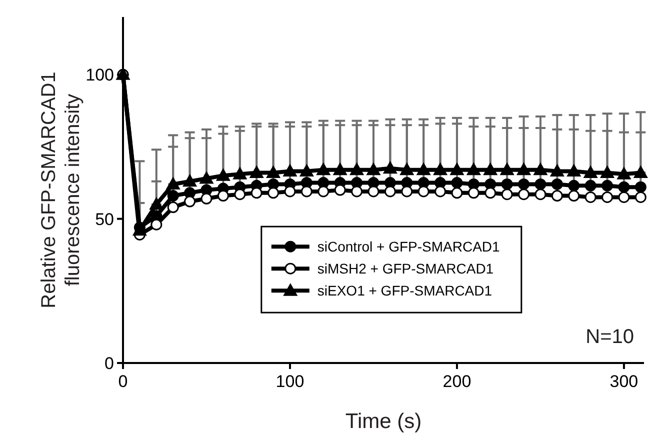  I want to click on legend-label: siEXO1 + GFP-SMARCAD1, so click(404, 290).